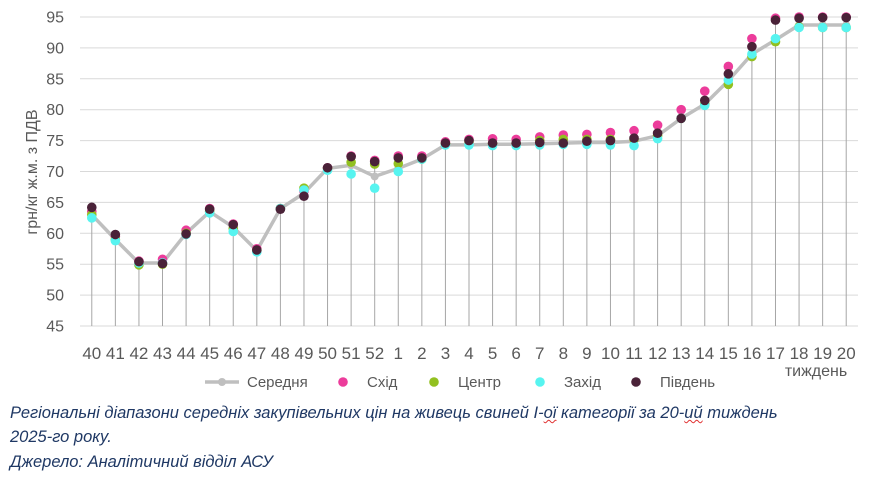 This screenshot has width=881, height=481. What do you see at coordinates (280, 353) in the screenshot?
I see `x-tick-label: 48` at bounding box center [280, 353].